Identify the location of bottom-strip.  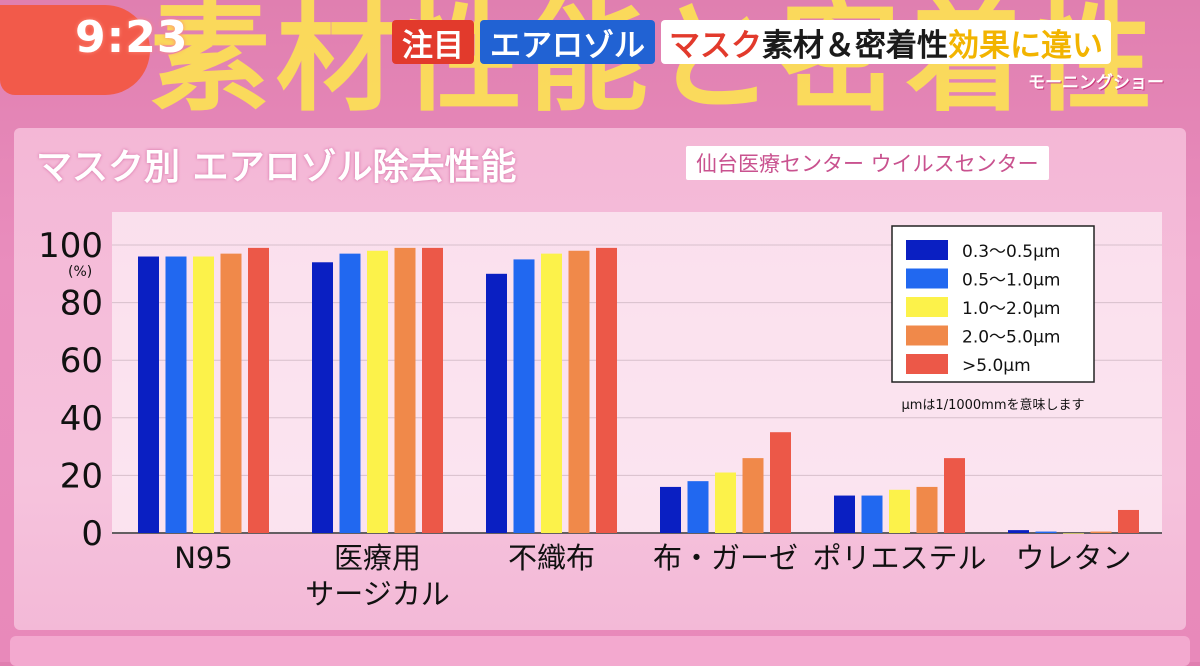
(600, 651).